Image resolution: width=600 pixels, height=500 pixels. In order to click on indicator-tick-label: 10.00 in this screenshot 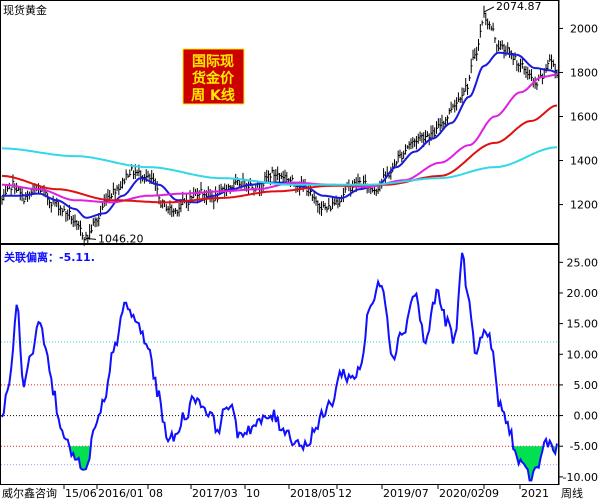, I will do `click(583, 354)`.